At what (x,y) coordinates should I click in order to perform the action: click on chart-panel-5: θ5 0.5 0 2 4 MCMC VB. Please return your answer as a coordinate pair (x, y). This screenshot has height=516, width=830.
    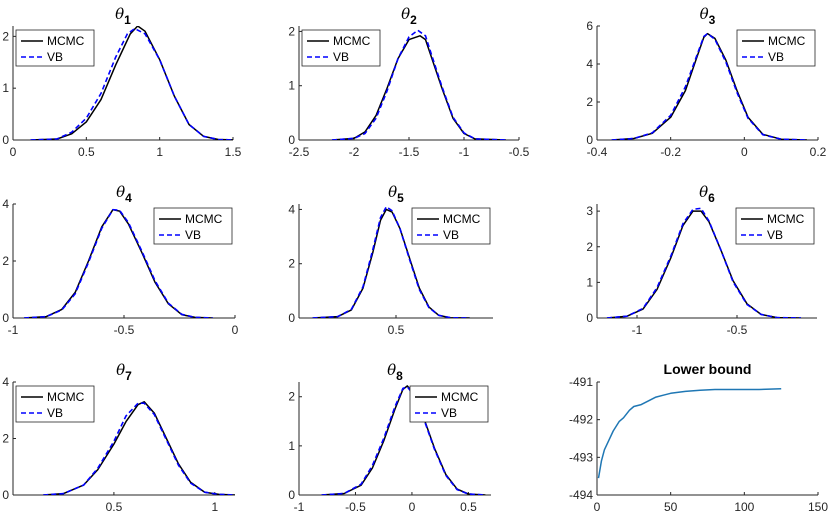
    Looking at the image, I should click on (390, 260).